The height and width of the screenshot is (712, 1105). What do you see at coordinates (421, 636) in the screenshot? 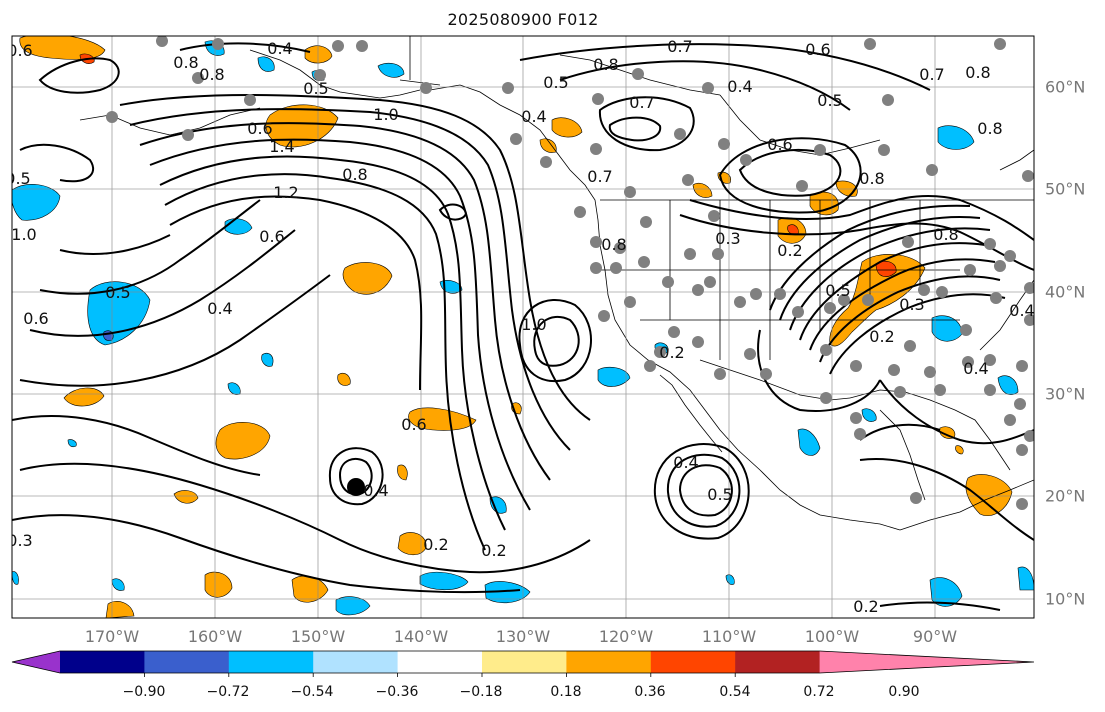
I see `lon-label: 140°W` at bounding box center [421, 636].